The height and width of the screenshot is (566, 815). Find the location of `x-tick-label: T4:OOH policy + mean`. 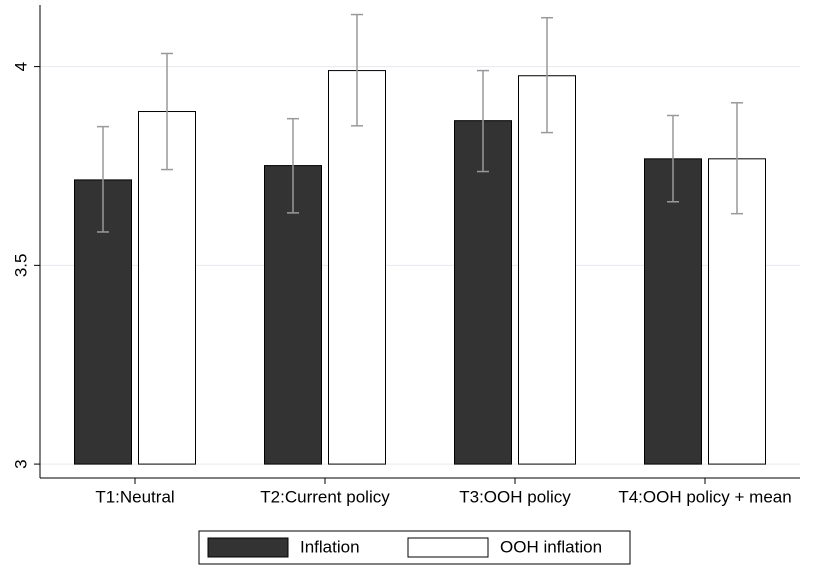

x-tick-label: T4:OOH policy + mean is located at coordinates (704, 496).